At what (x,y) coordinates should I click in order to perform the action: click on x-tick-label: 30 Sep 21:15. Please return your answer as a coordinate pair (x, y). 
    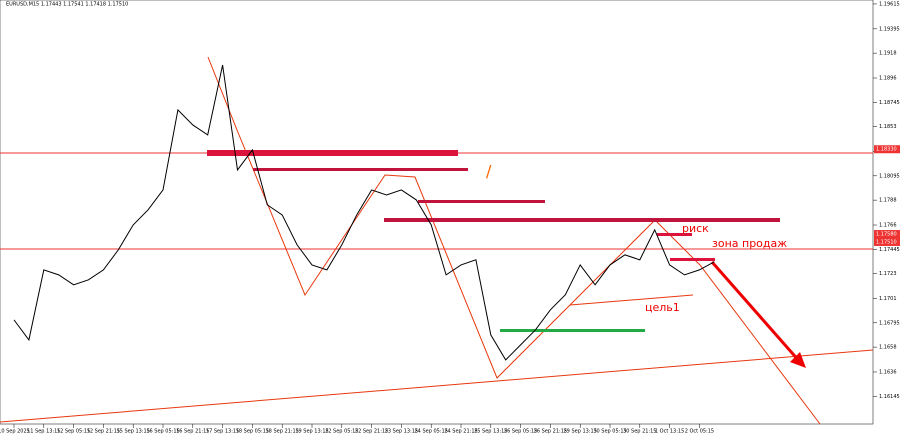
    Looking at the image, I should click on (639, 432).